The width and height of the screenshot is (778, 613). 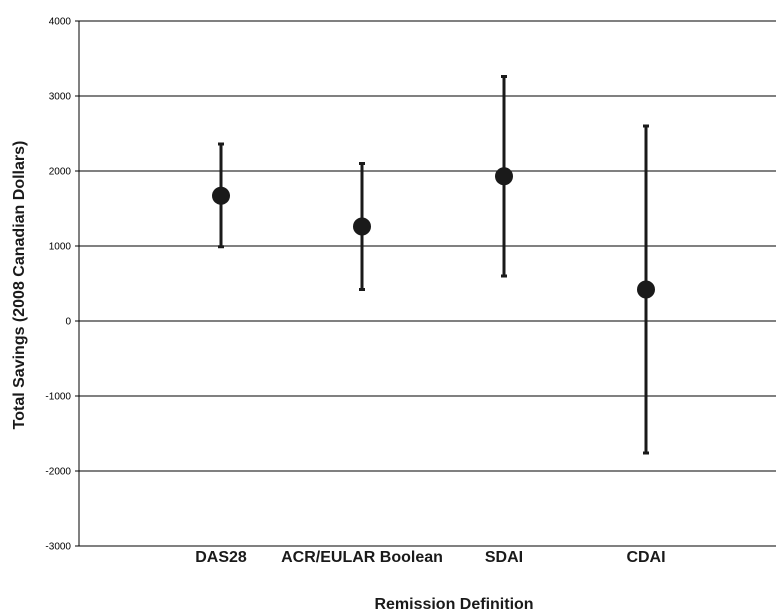 I want to click on category-label: ACR/EULAR Boolean, so click(x=362, y=557).